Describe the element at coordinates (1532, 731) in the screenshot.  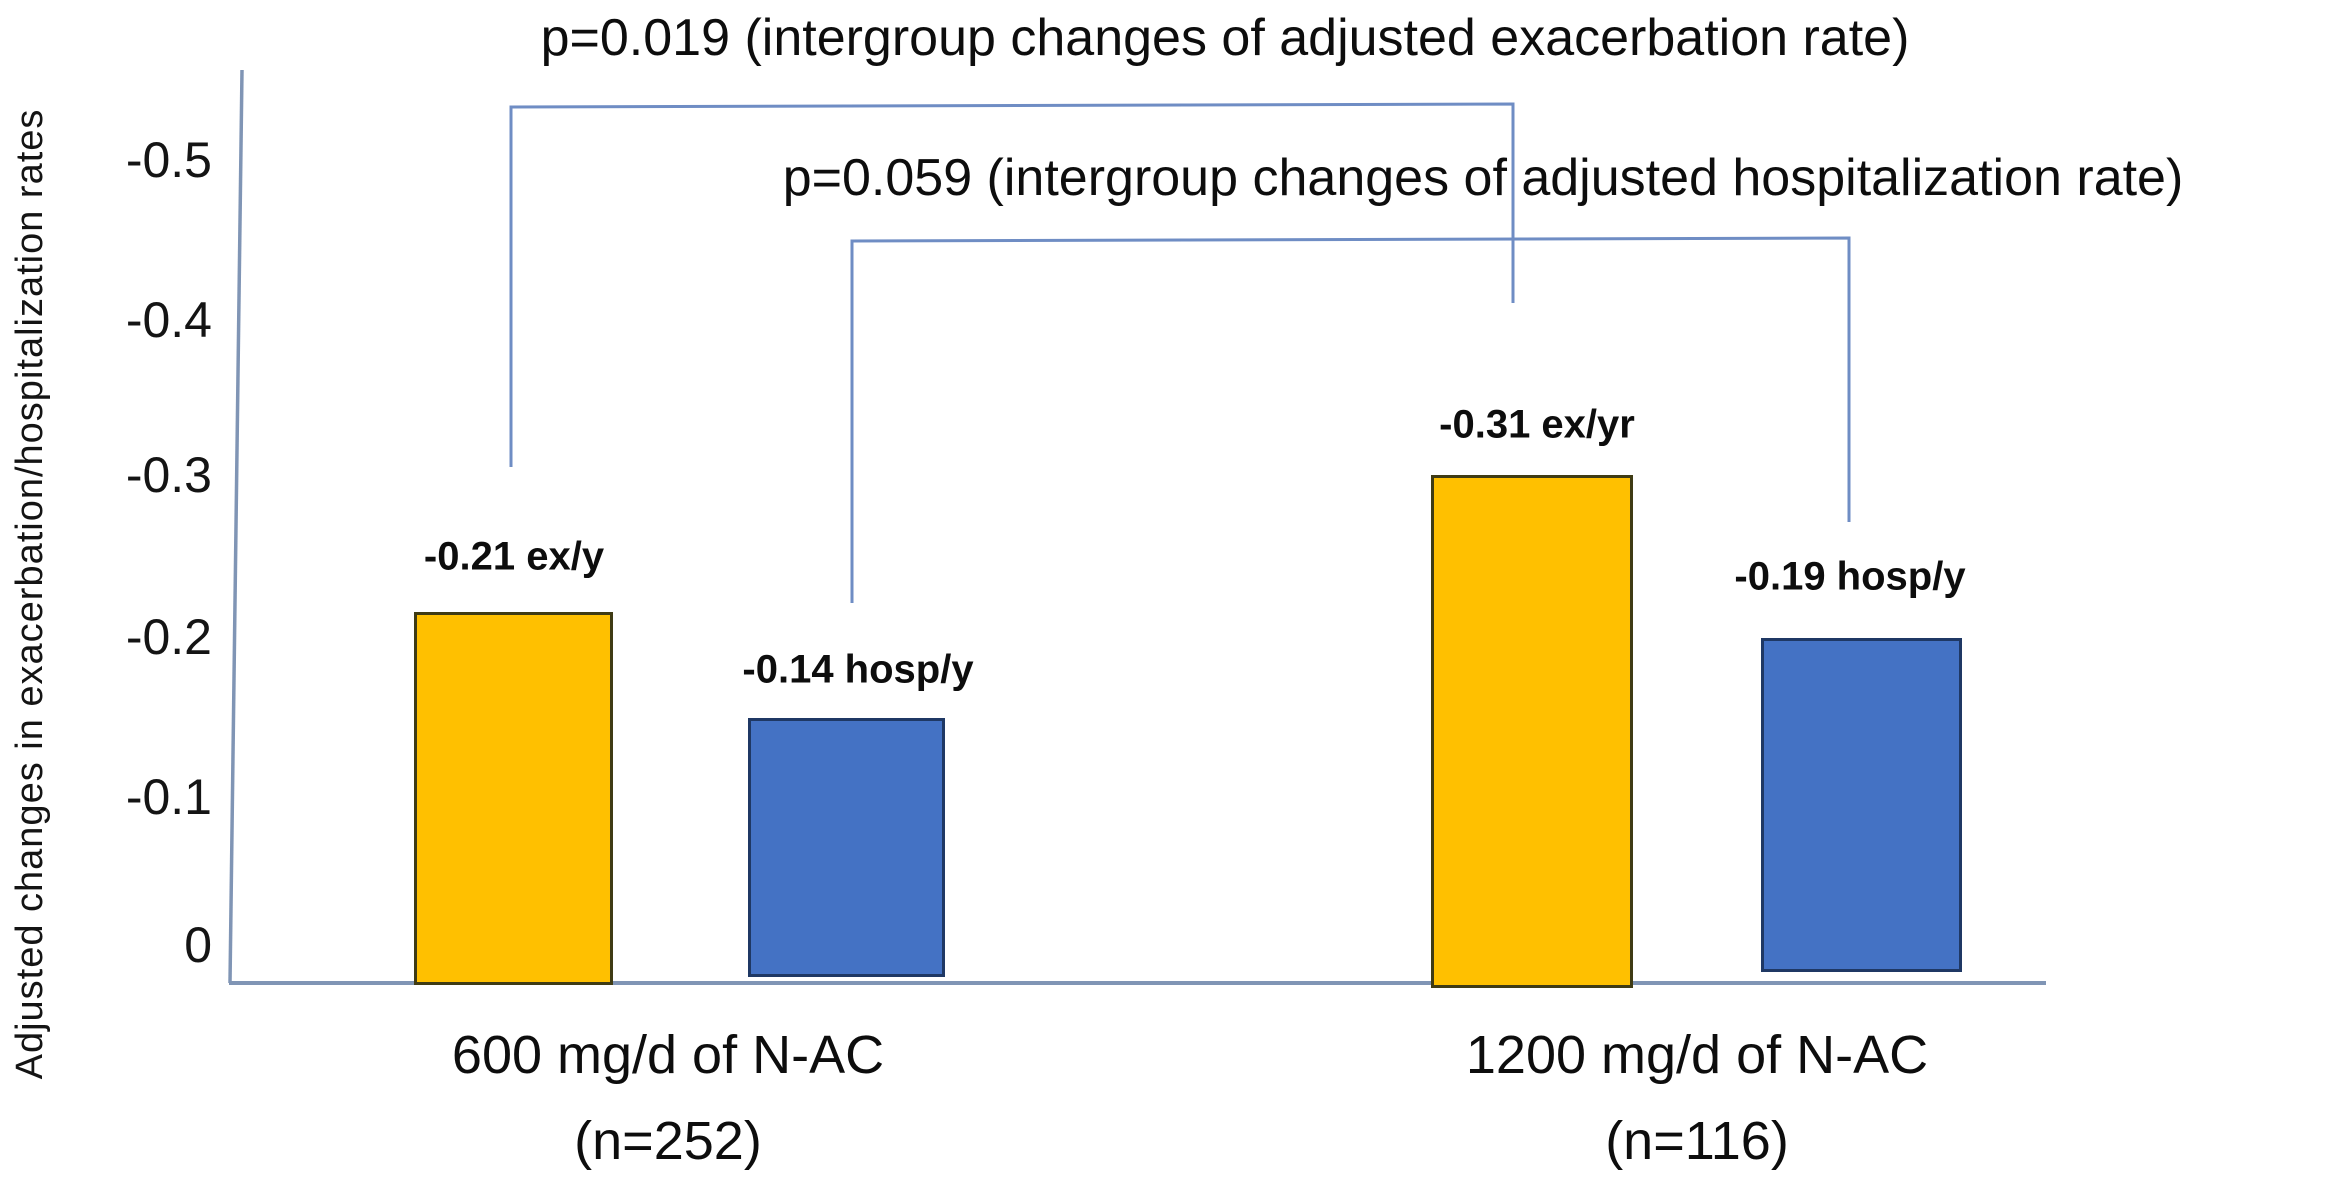
I see `bar-1200mg-exacerbation` at that location.